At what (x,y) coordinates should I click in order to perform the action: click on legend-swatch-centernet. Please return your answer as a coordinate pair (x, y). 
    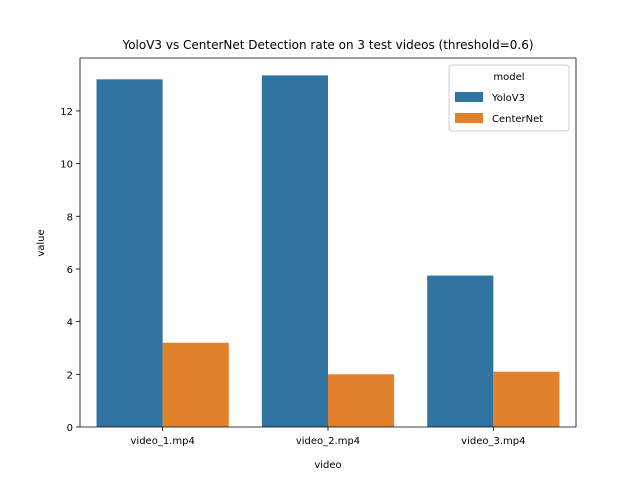
    Looking at the image, I should click on (469, 118).